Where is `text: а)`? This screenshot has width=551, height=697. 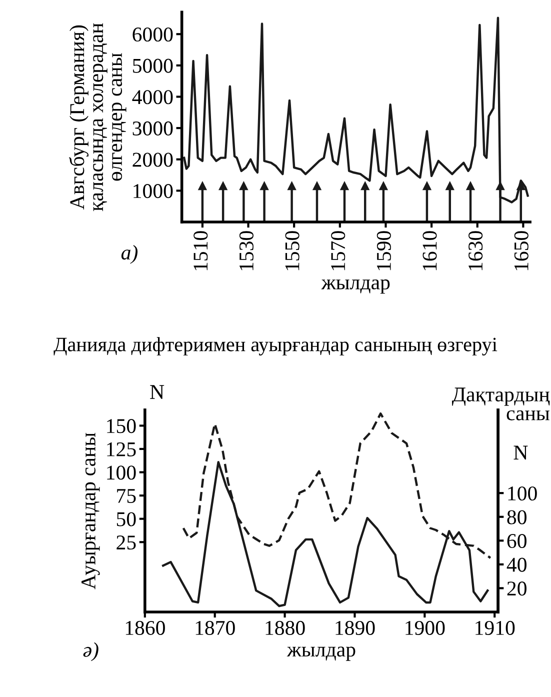
text: а) is located at coordinates (129, 254).